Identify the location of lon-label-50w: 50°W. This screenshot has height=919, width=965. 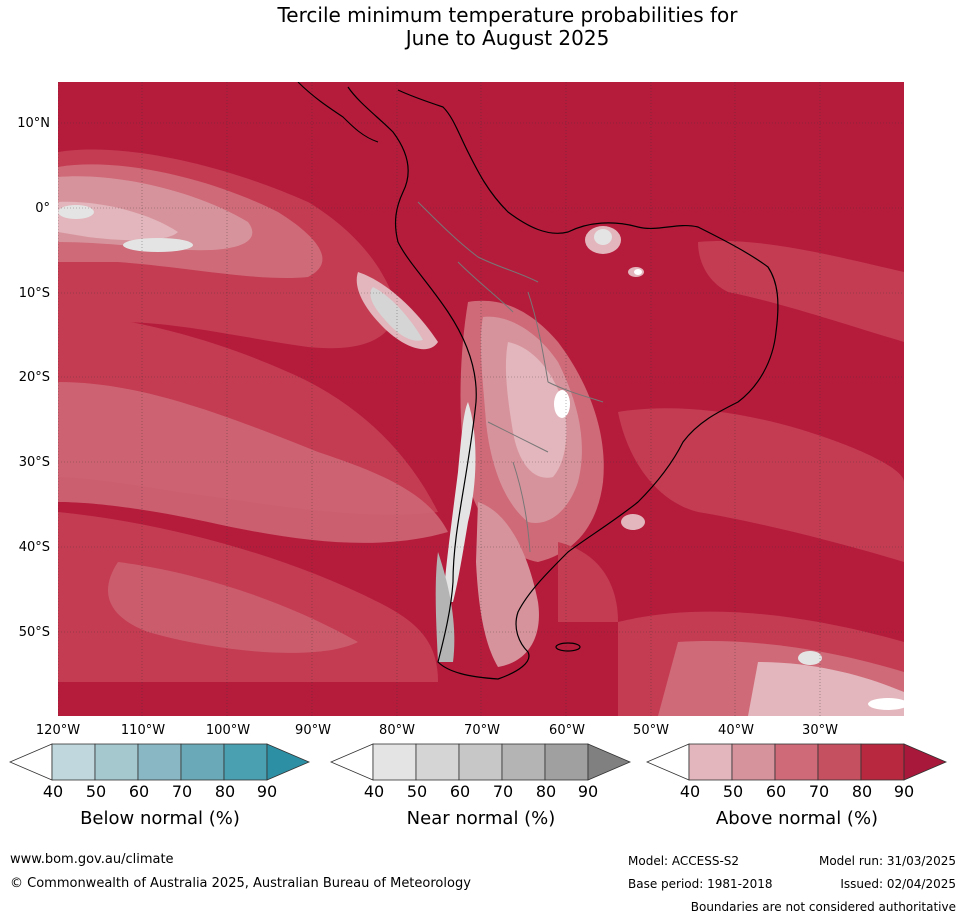
(651, 730).